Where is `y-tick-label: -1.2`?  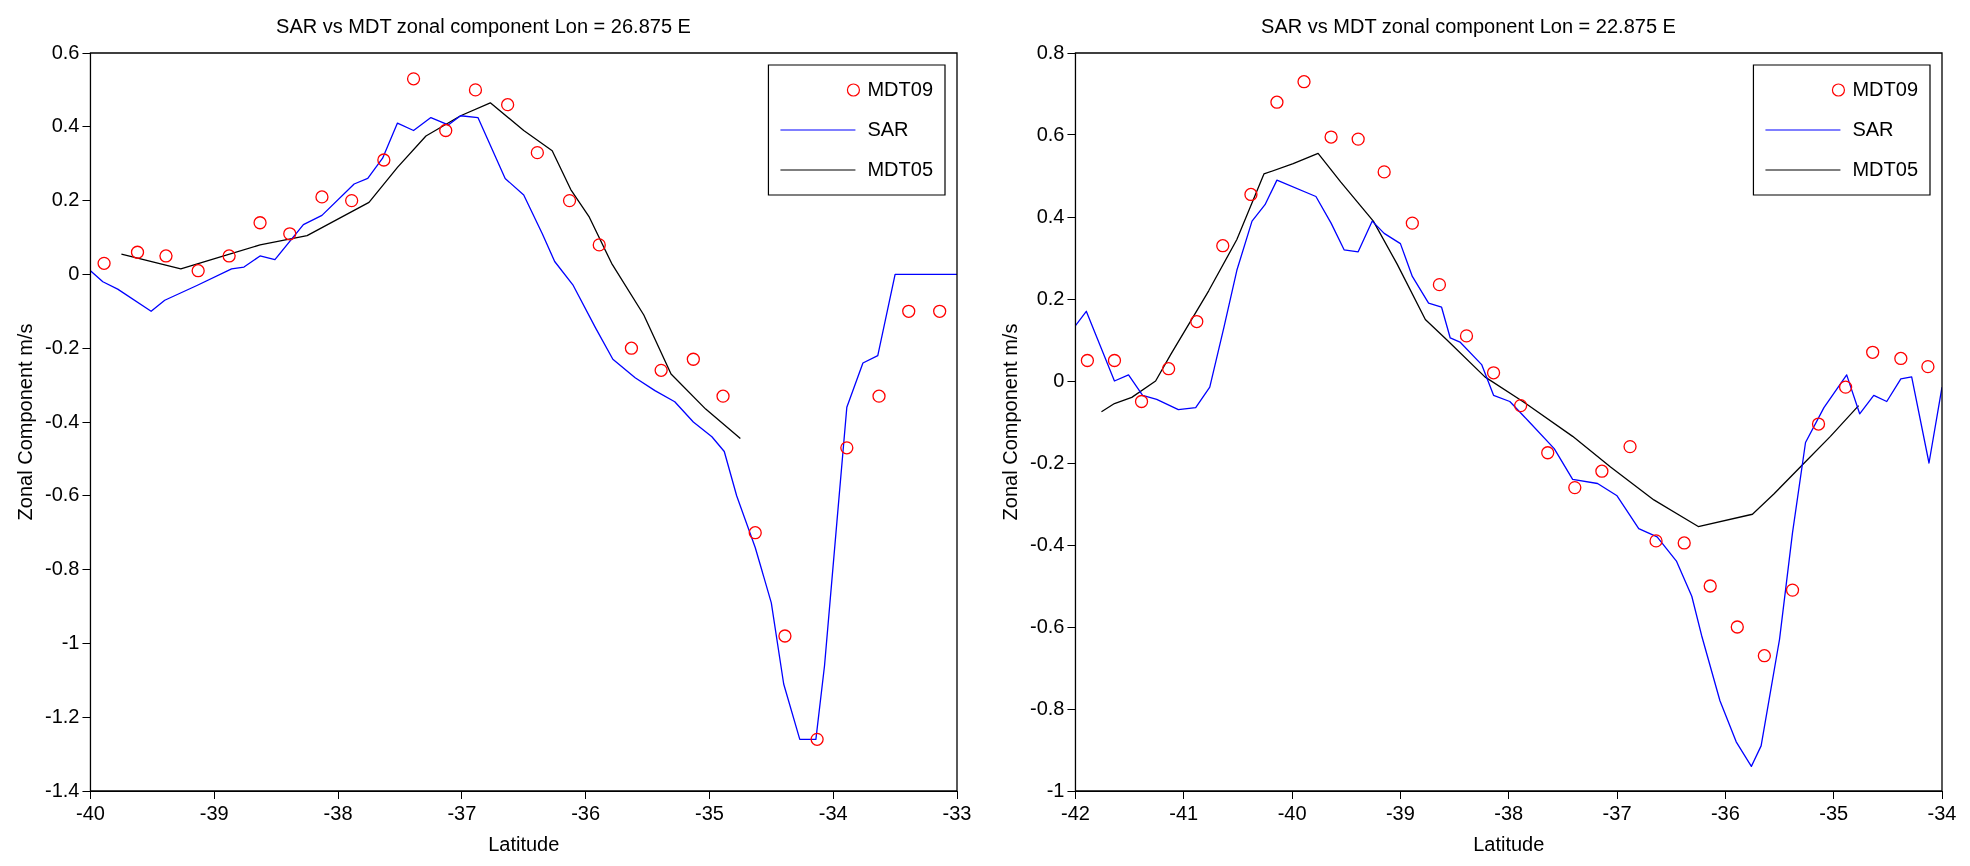
y-tick-label: -1.2 is located at coordinates (62, 715).